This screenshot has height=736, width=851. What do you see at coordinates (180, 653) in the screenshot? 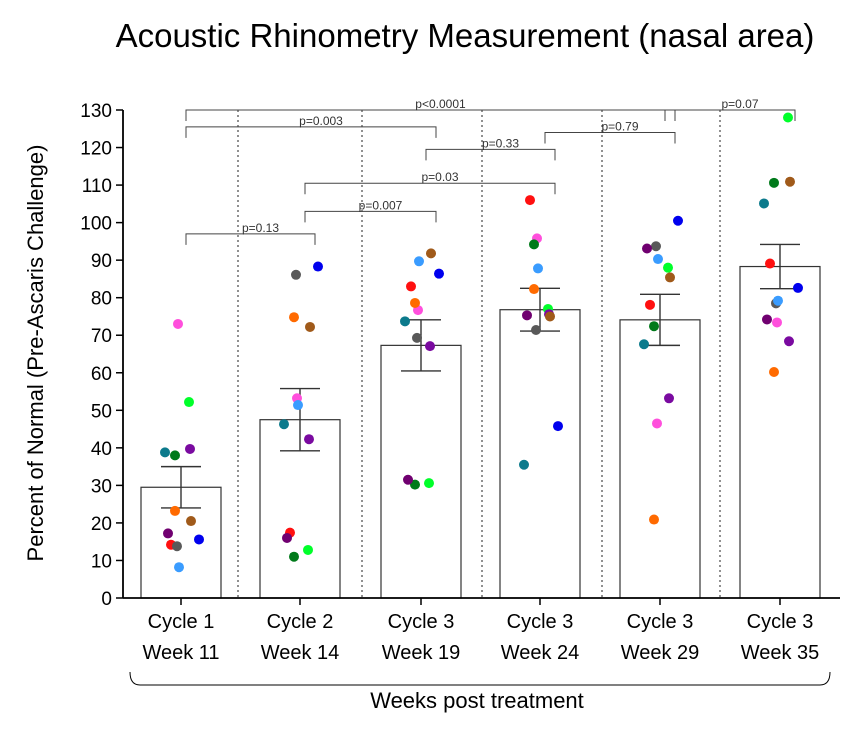
I see `x-tick-label-week: Week 11` at bounding box center [180, 653].